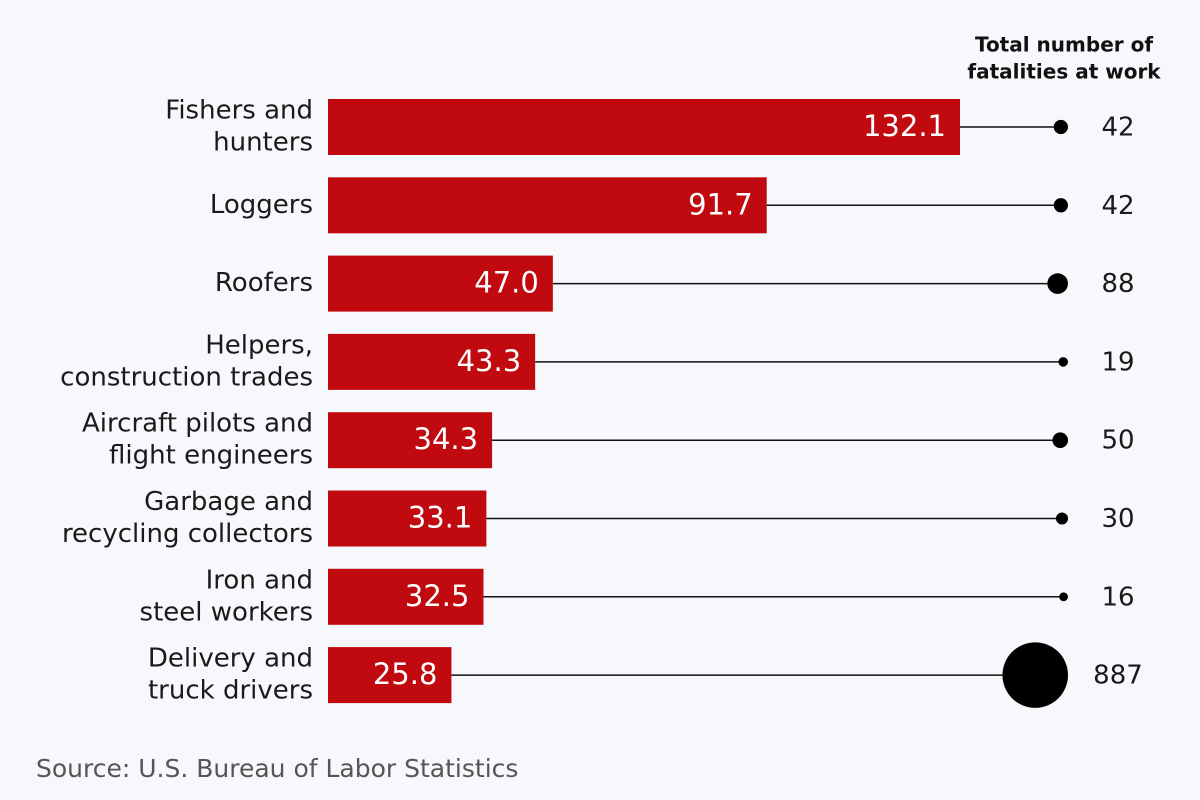 Image resolution: width=1200 pixels, height=800 pixels. Describe the element at coordinates (437, 596) in the screenshot. I see `value-label: 32.5` at that location.